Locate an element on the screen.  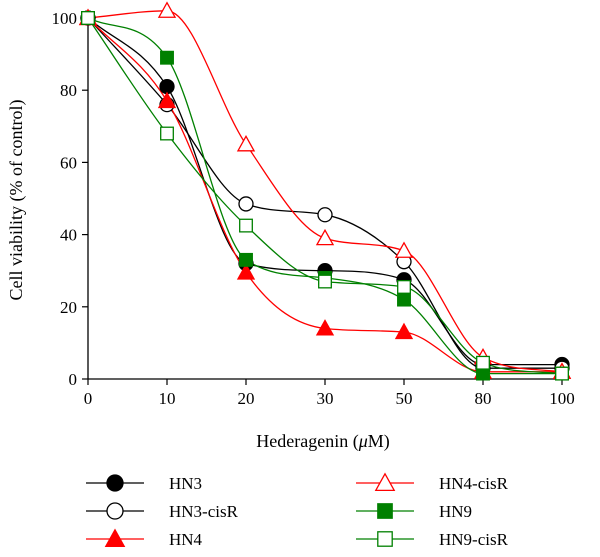
x-tick-label: 80 is located at coordinates (483, 398).